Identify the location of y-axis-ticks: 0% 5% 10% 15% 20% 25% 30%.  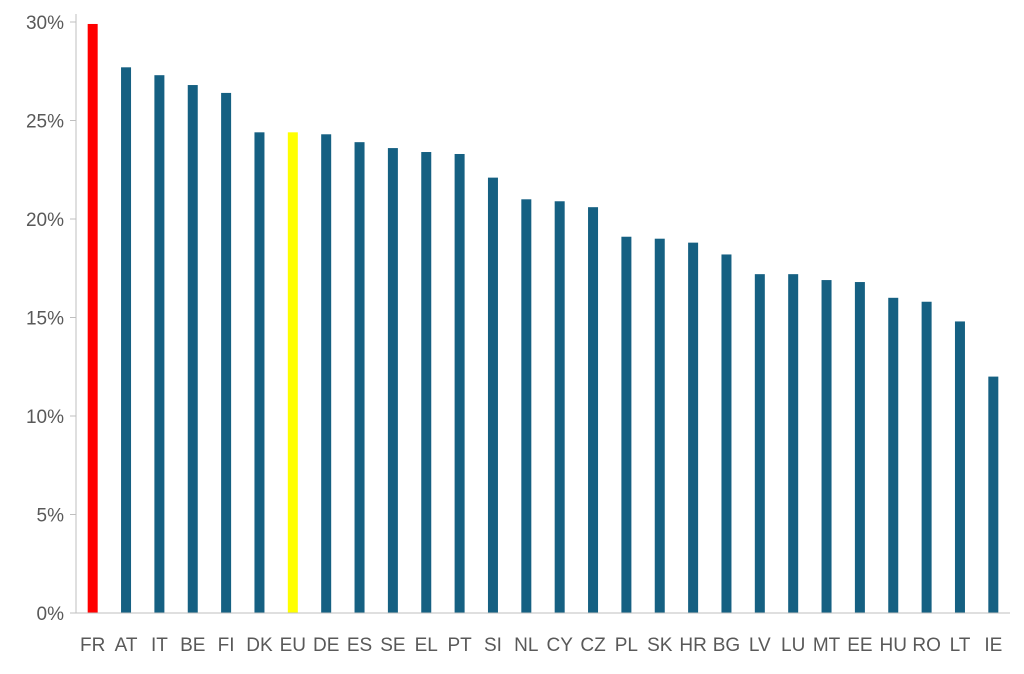
(51, 319).